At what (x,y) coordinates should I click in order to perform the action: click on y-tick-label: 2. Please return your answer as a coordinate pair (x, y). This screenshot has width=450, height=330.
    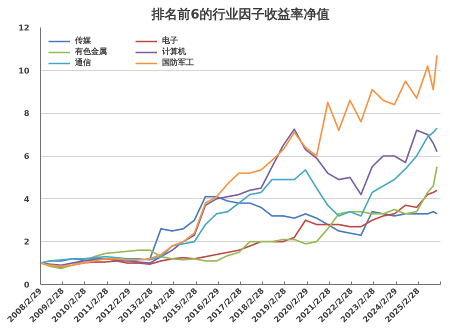
    Looking at the image, I should click on (27, 242).